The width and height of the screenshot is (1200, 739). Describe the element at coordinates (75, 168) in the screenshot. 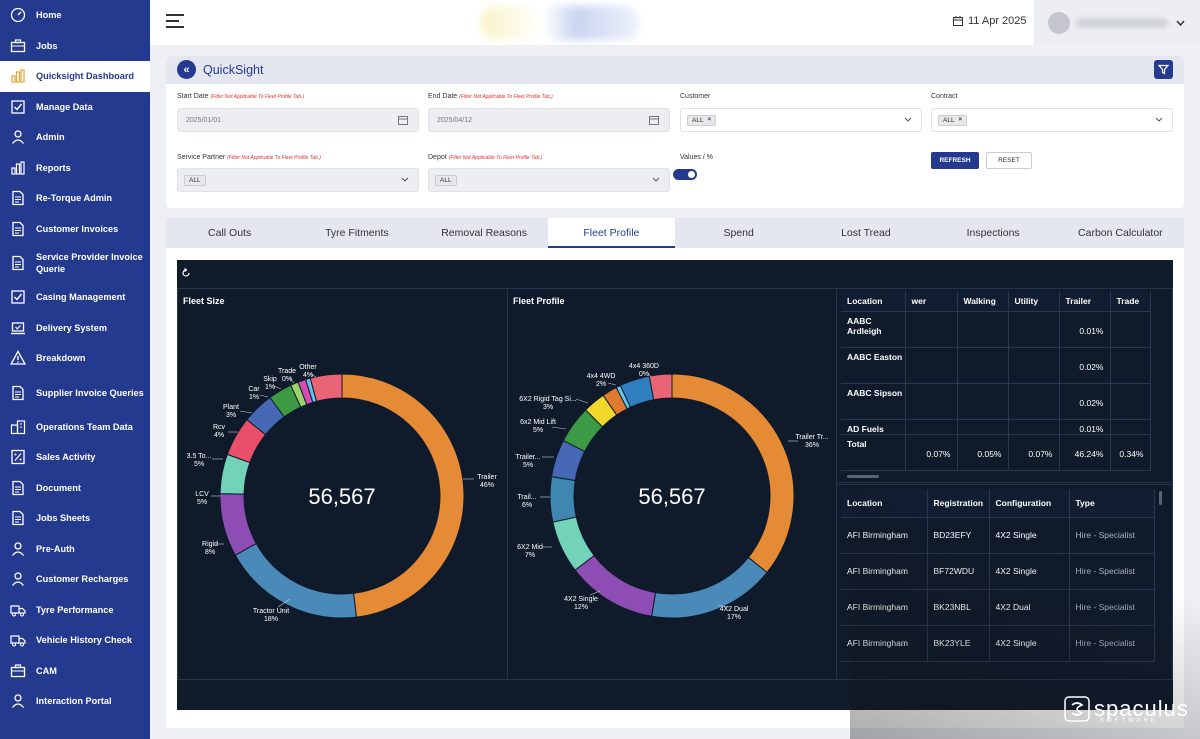

I see `sidebar-item-reports: Reports` at that location.